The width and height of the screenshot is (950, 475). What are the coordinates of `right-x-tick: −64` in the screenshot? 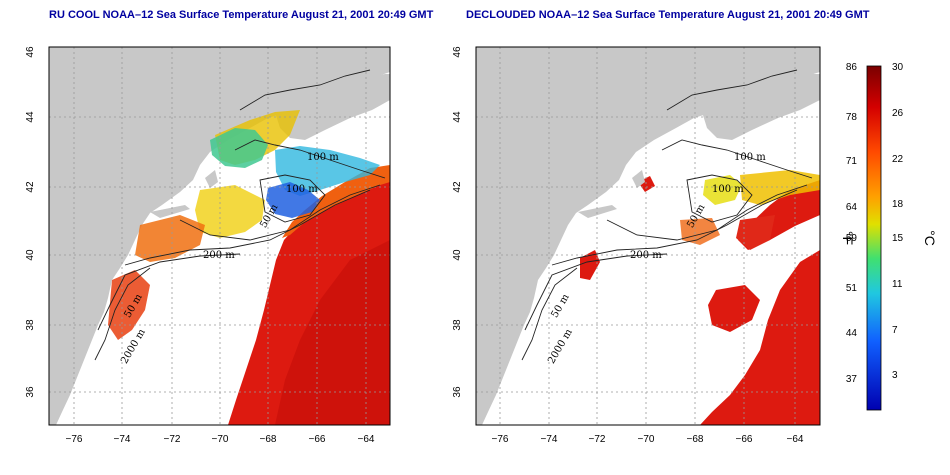 It's located at (795, 439).